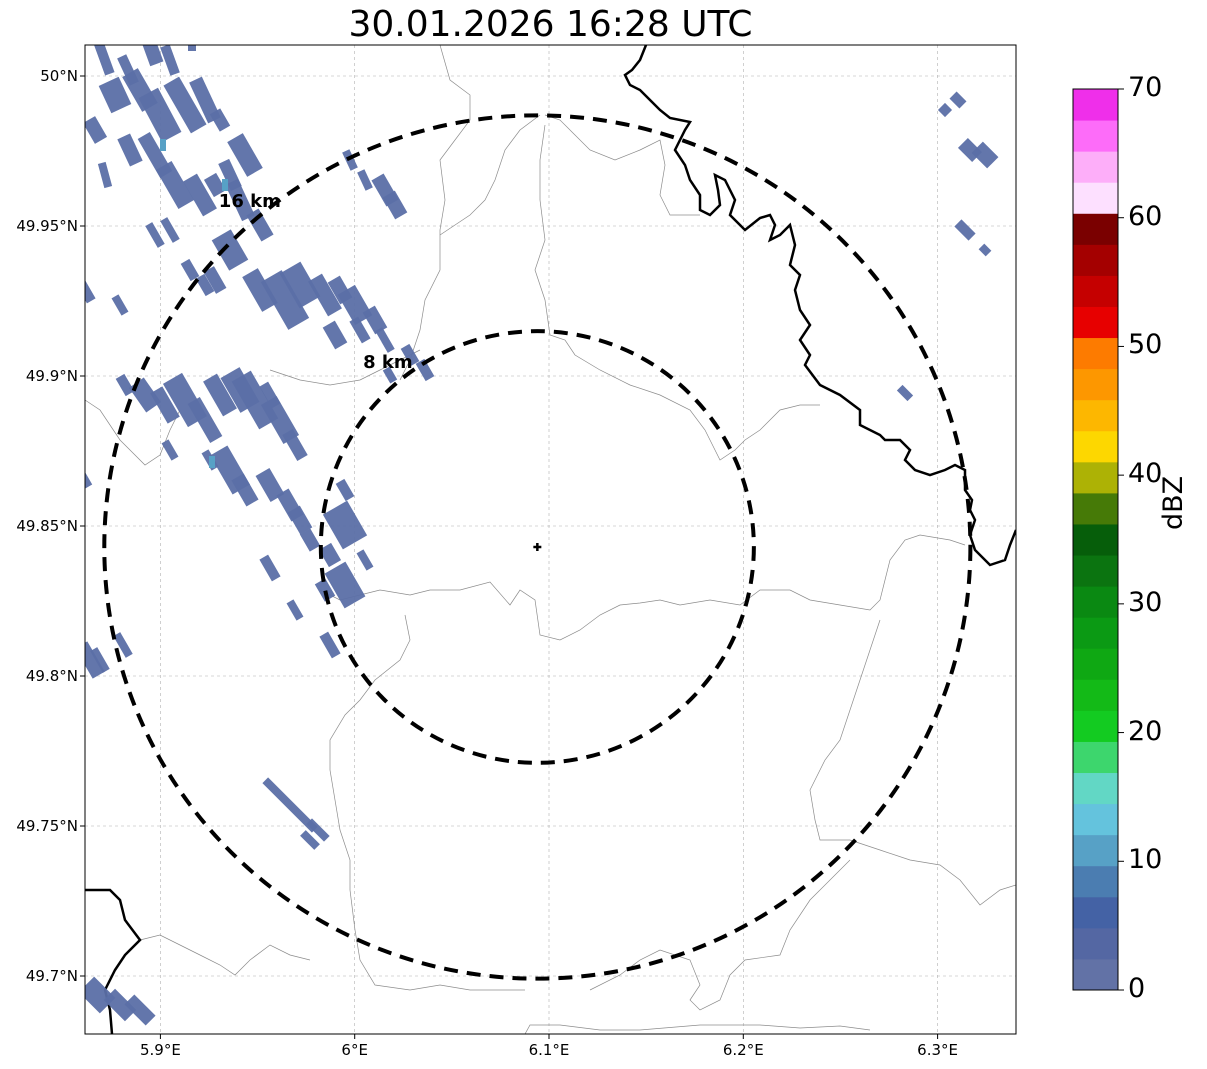 This screenshot has height=1069, width=1207. I want to click on colorbar, so click(1098, 539).